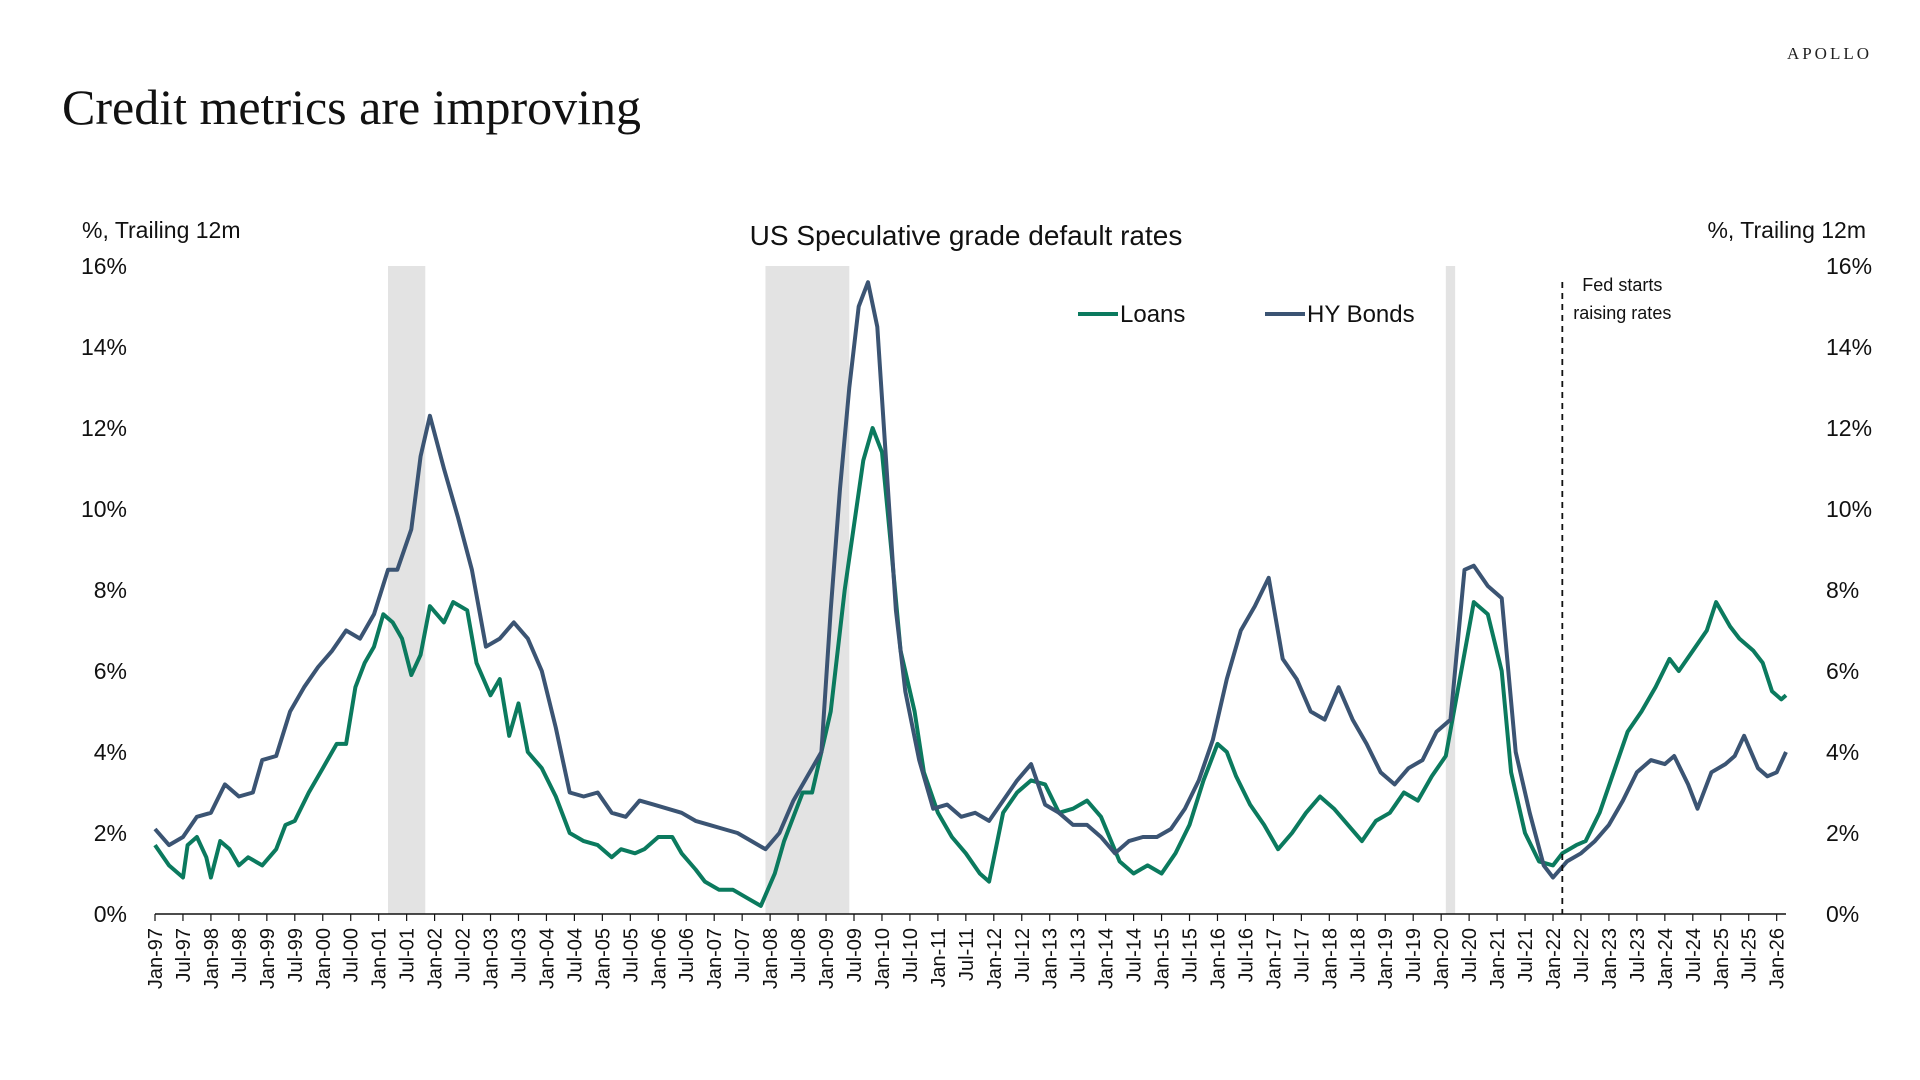 Image resolution: width=1920 pixels, height=1080 pixels. Describe the element at coordinates (240, 955) in the screenshot. I see `x-tick-label: Jul-98` at that location.